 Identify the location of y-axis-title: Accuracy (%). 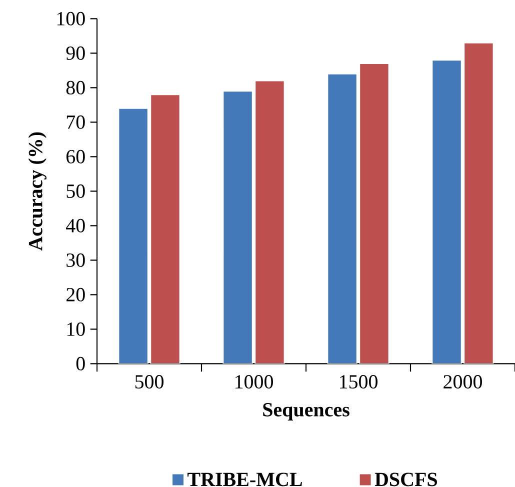
(37, 191).